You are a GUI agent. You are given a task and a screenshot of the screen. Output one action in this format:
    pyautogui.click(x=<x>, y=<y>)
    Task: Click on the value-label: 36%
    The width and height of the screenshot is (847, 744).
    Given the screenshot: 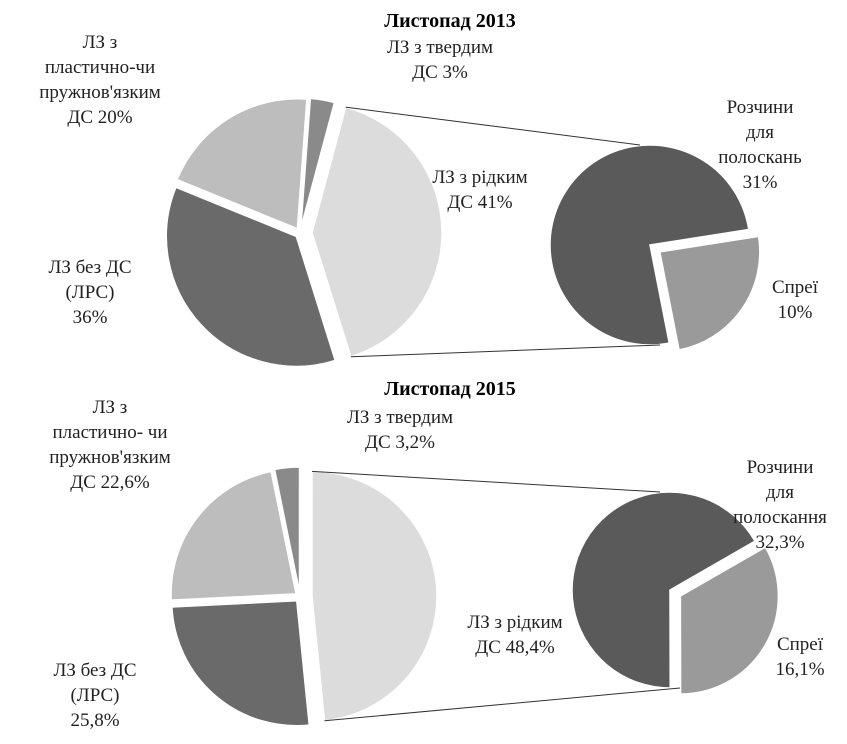 What is the action you would take?
    pyautogui.click(x=90, y=317)
    